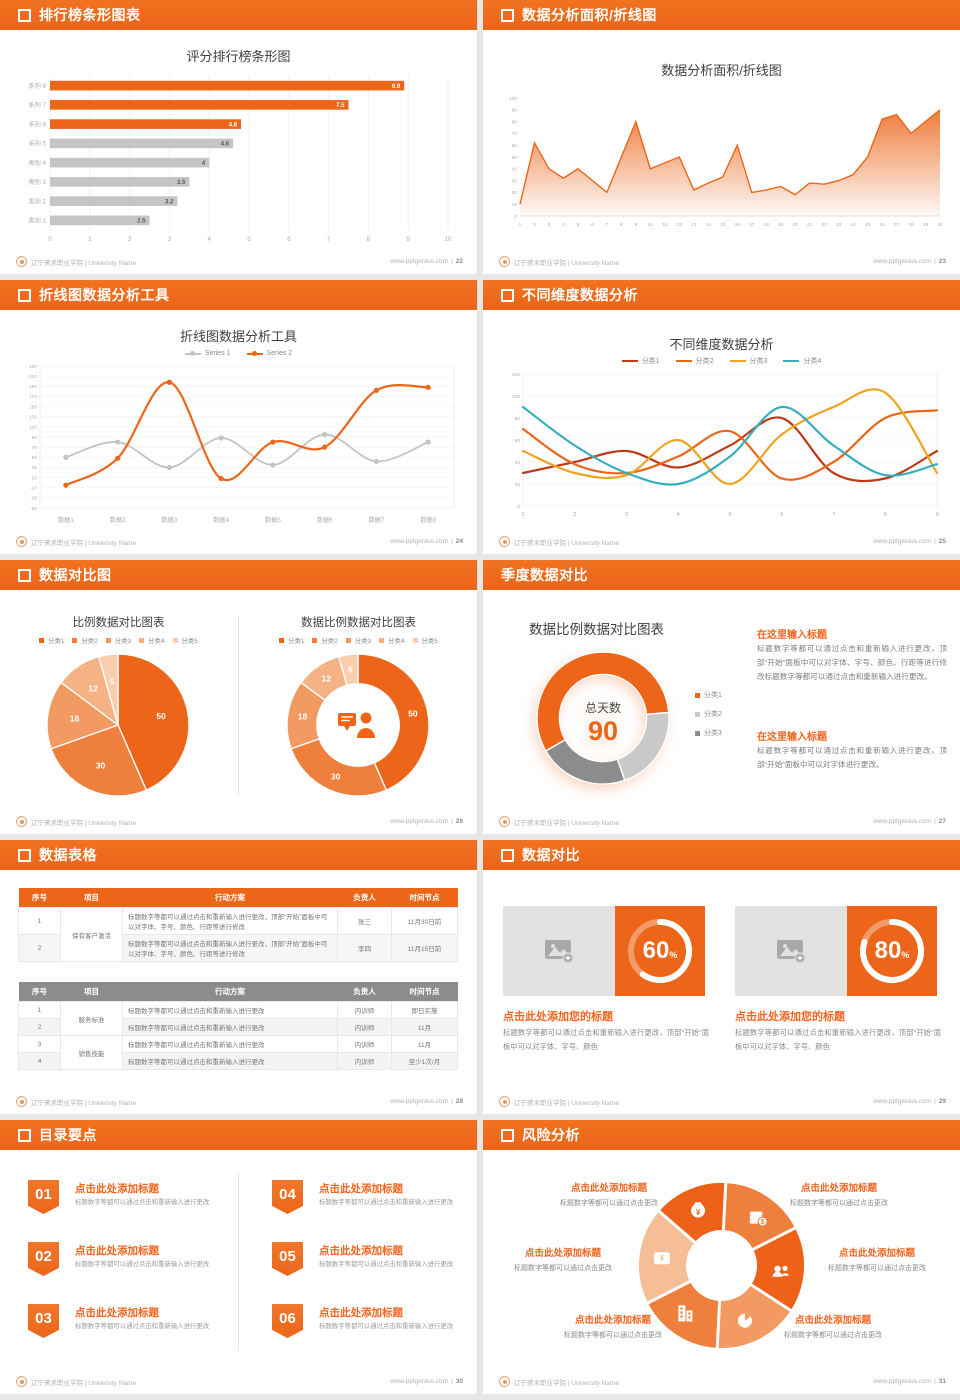 The width and height of the screenshot is (960, 1400). Describe the element at coordinates (37, 105) in the screenshot. I see `svg-text: 系列 7` at that location.